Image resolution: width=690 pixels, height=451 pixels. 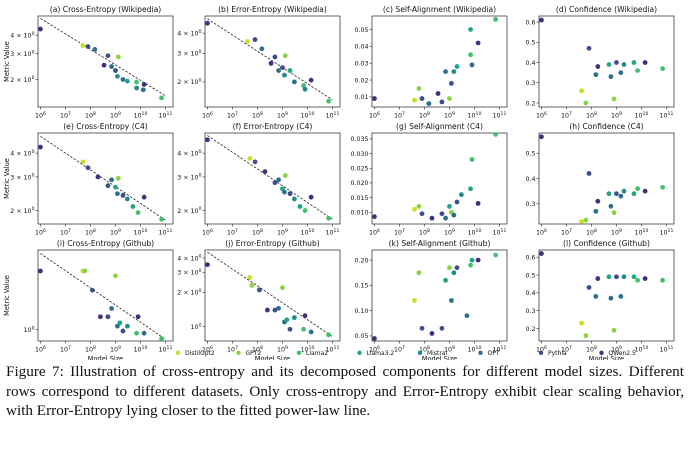 I want to click on legend-label: GPT2, so click(x=254, y=353).